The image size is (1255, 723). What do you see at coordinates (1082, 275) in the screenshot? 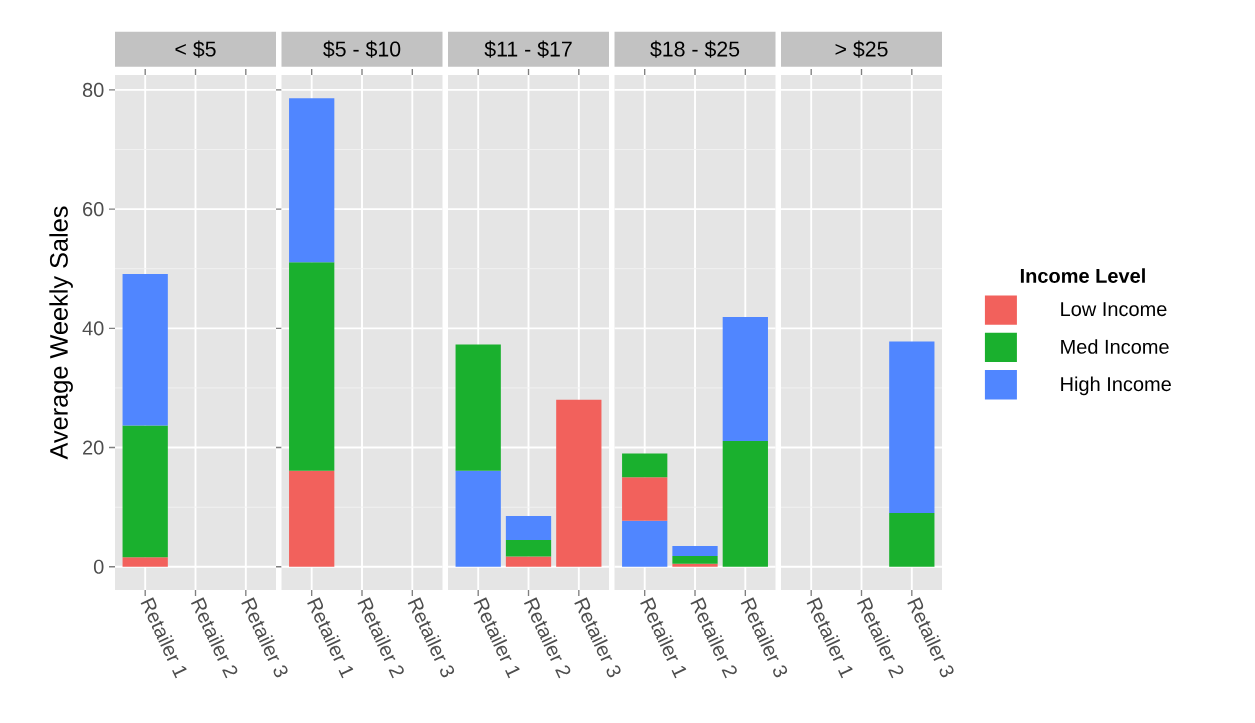
I see `legend-title: Income Level` at bounding box center [1082, 275].